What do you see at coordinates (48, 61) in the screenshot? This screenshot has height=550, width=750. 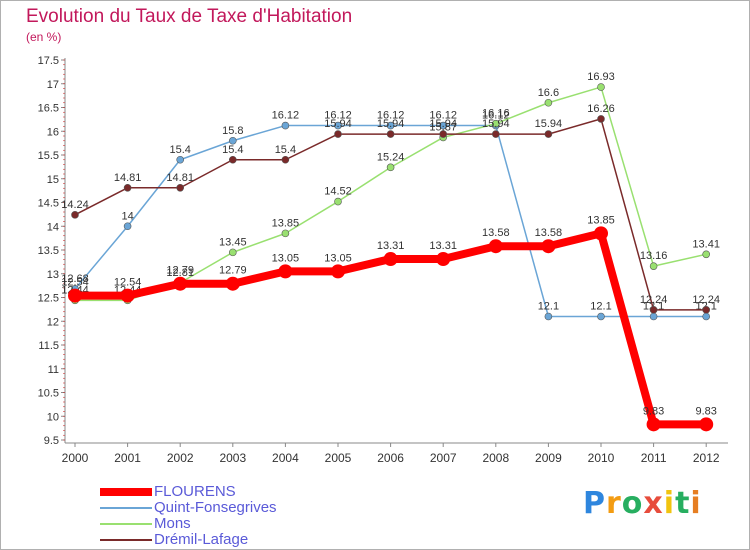 I see `y-tick-label: 17.5` at bounding box center [48, 61].